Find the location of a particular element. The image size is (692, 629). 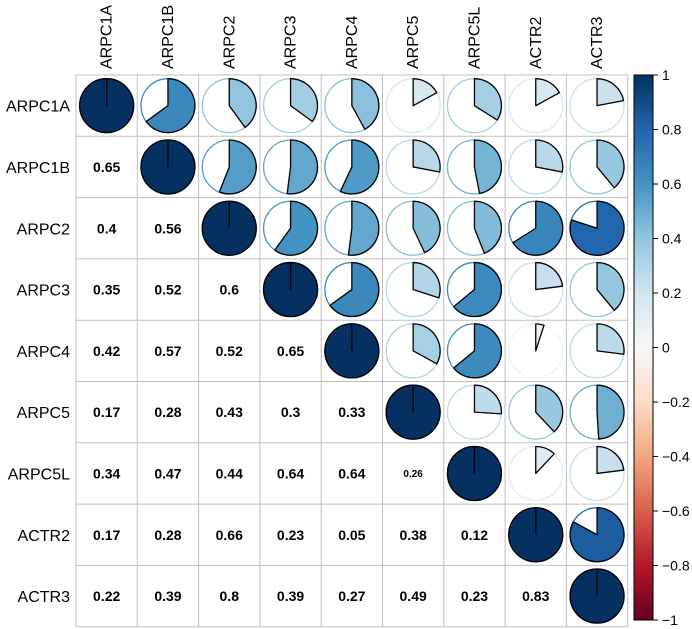

pie-ARPC1B-ACTR3 is located at coordinates (597, 167).